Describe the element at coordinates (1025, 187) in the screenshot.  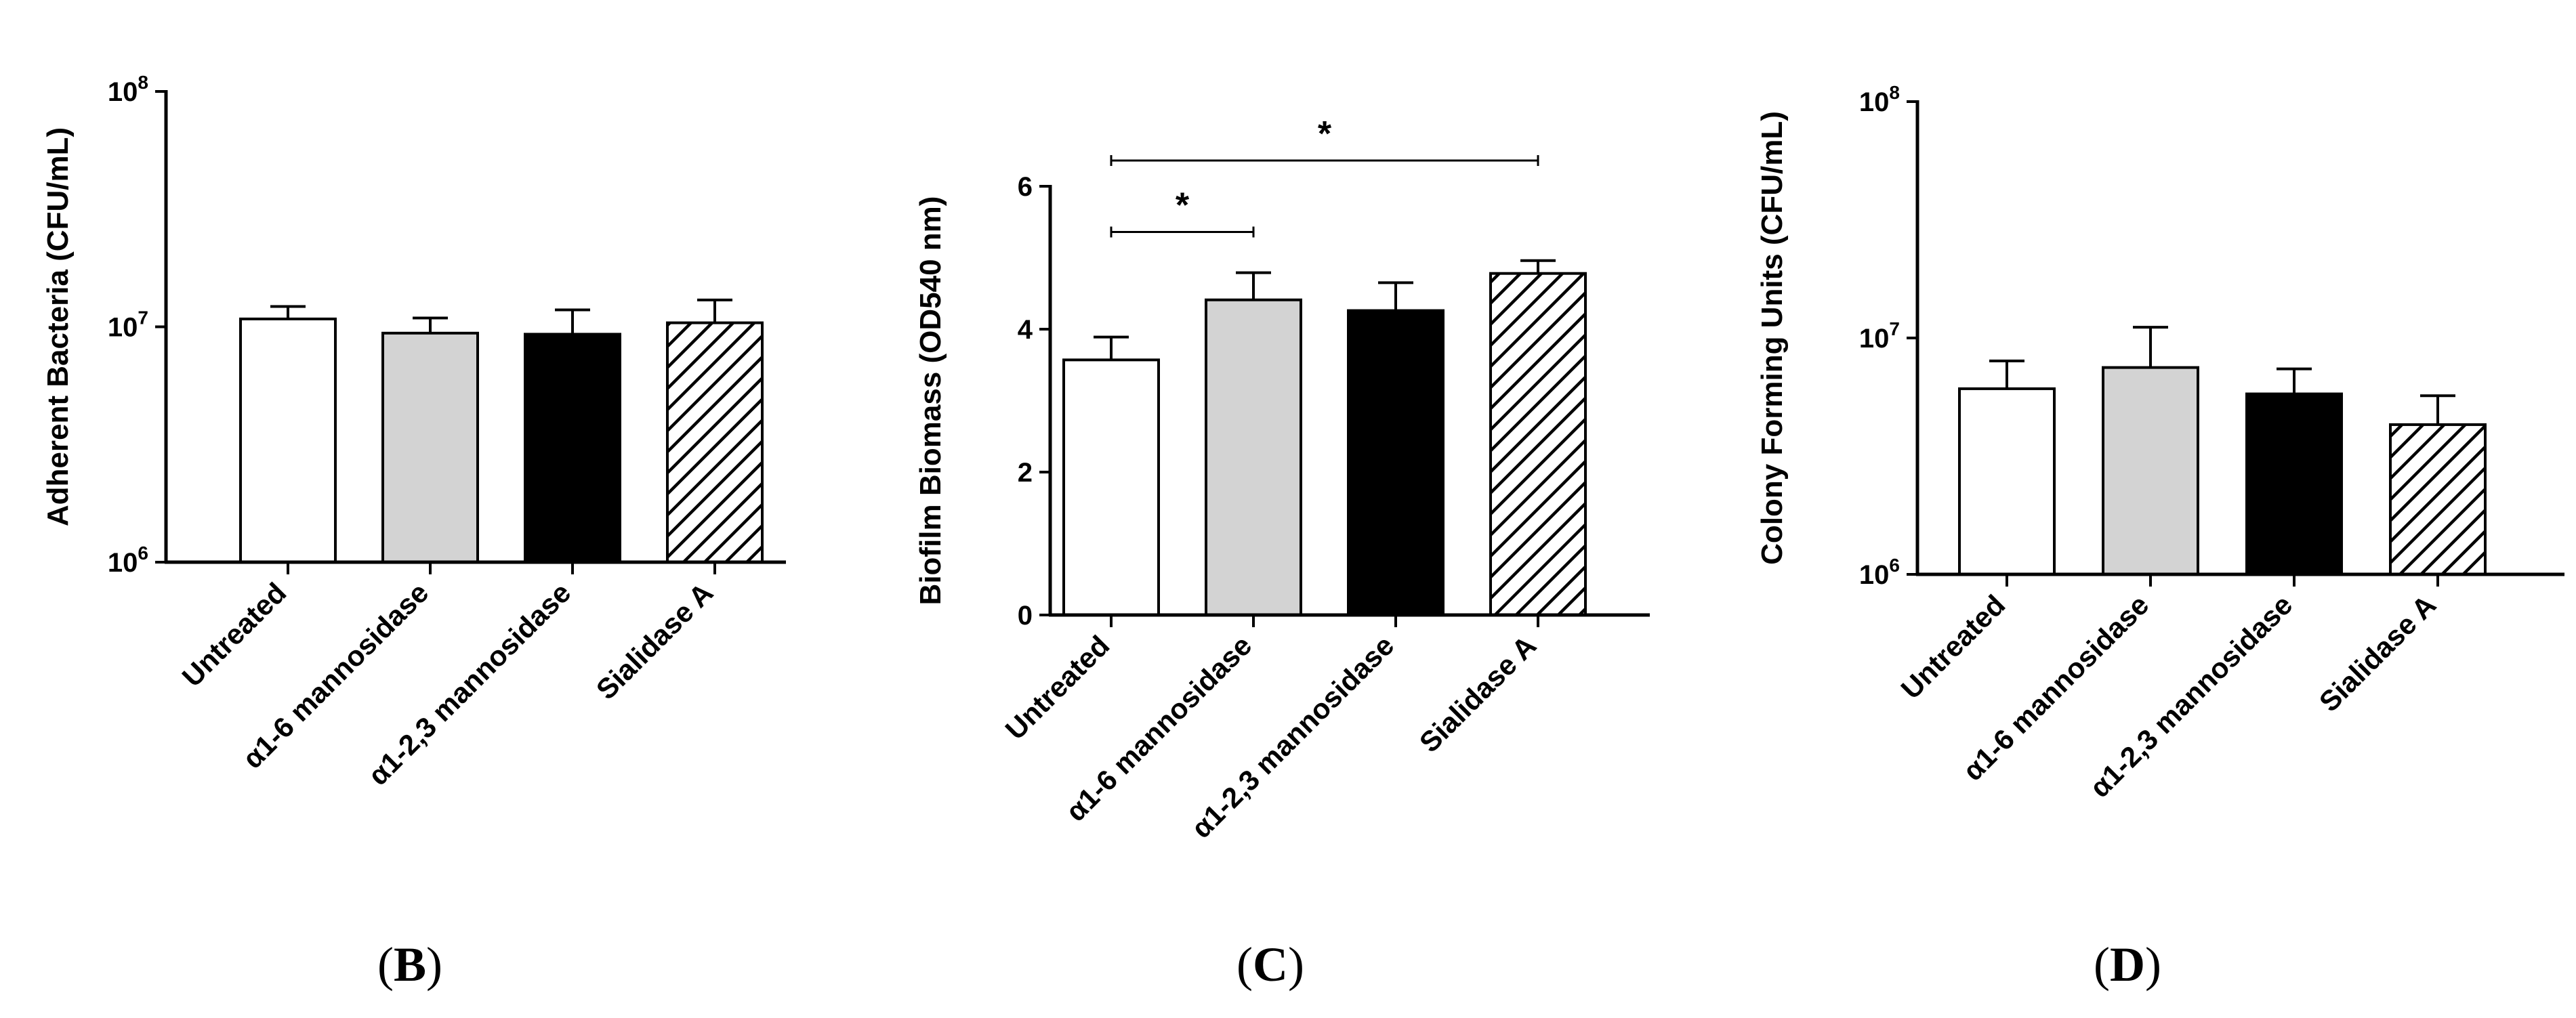
I see `y-tick-label: 6` at that location.